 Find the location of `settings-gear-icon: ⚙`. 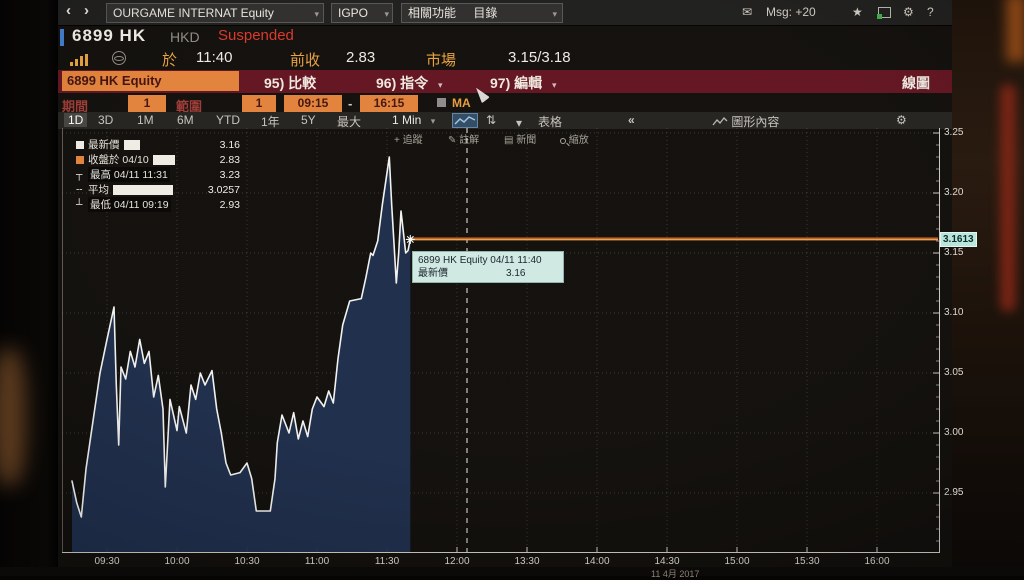

settings-gear-icon: ⚙ is located at coordinates (908, 12).